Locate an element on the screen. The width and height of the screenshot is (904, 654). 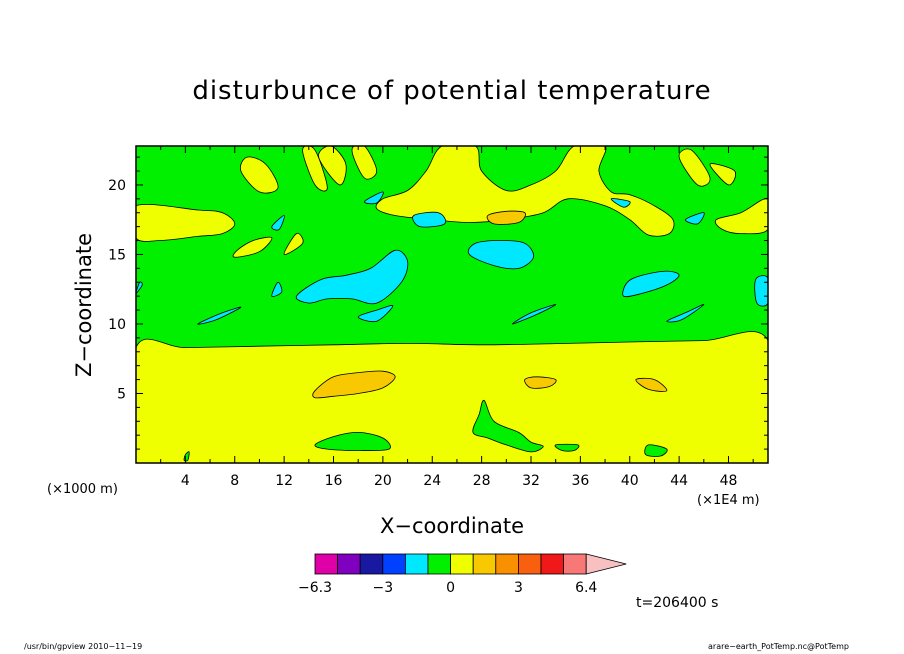
time-label: t=206400 s is located at coordinates (677, 603).